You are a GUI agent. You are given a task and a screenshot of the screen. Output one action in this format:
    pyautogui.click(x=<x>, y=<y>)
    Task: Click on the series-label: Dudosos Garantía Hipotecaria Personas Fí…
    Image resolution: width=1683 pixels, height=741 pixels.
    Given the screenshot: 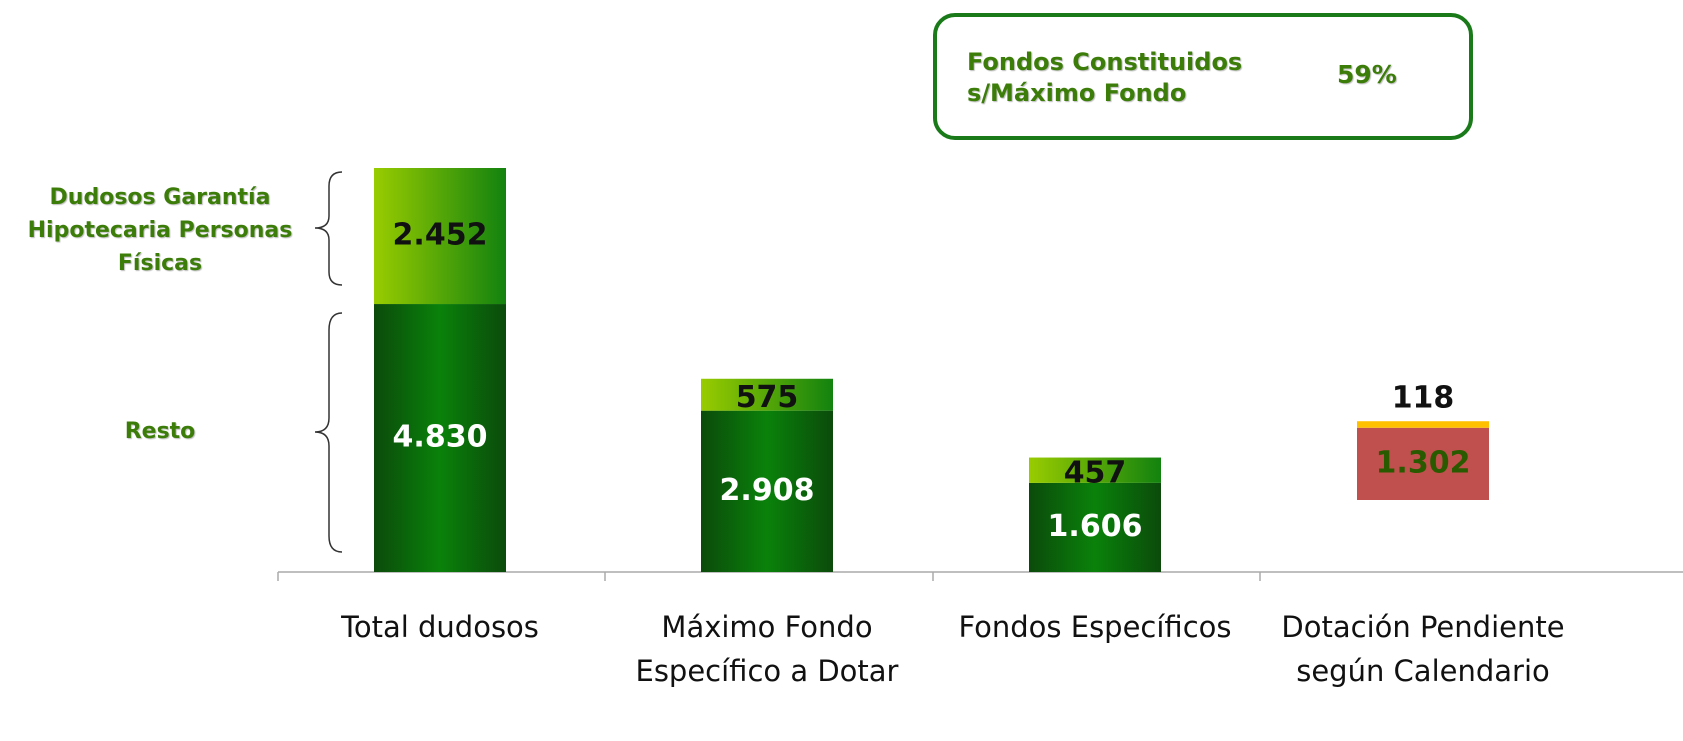 What is the action you would take?
    pyautogui.click(x=160, y=230)
    